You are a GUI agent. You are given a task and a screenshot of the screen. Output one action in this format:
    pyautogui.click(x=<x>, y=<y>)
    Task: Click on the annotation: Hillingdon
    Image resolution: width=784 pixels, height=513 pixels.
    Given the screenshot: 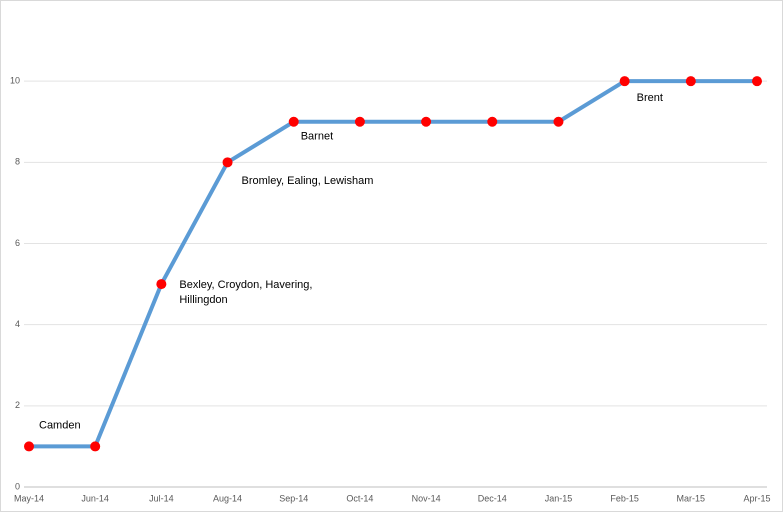 What is the action you would take?
    pyautogui.click(x=203, y=300)
    